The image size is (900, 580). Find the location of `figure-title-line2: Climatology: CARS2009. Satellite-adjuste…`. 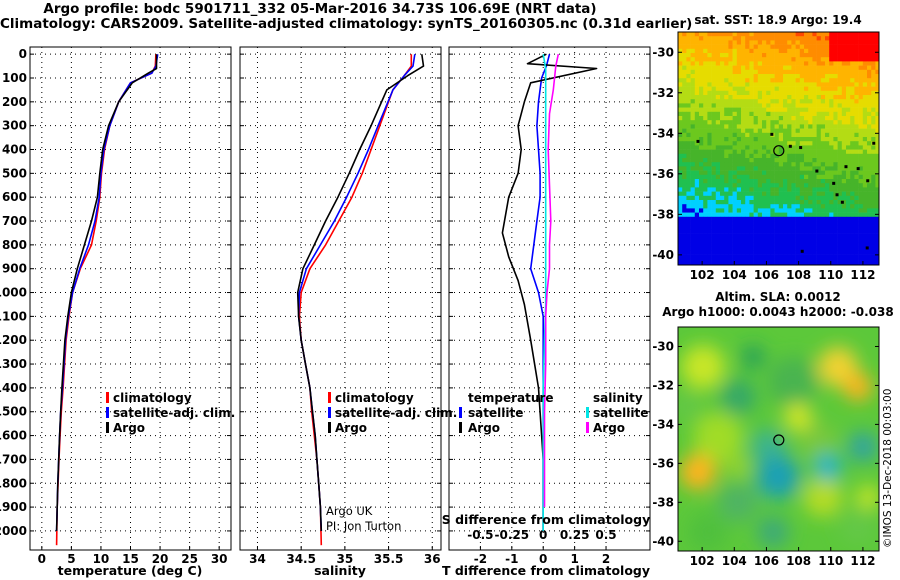

figure-title-line2: Climatology: CARS2009. Satellite-adjuste… is located at coordinates (346, 24).